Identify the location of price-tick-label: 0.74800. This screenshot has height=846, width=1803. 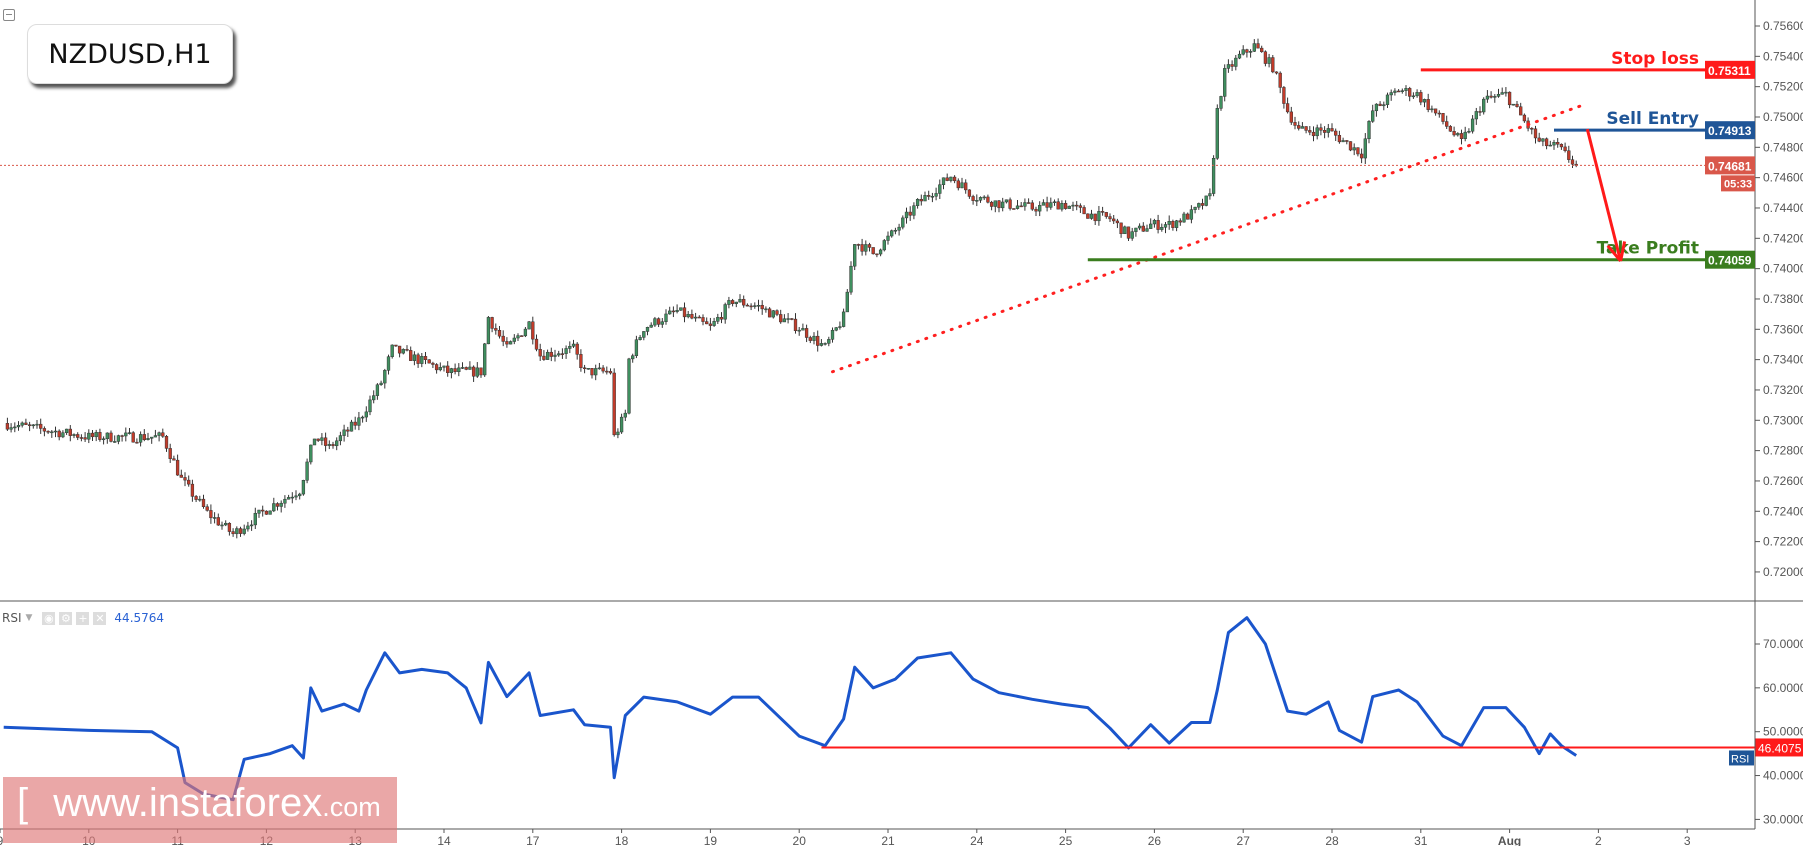
(1783, 147).